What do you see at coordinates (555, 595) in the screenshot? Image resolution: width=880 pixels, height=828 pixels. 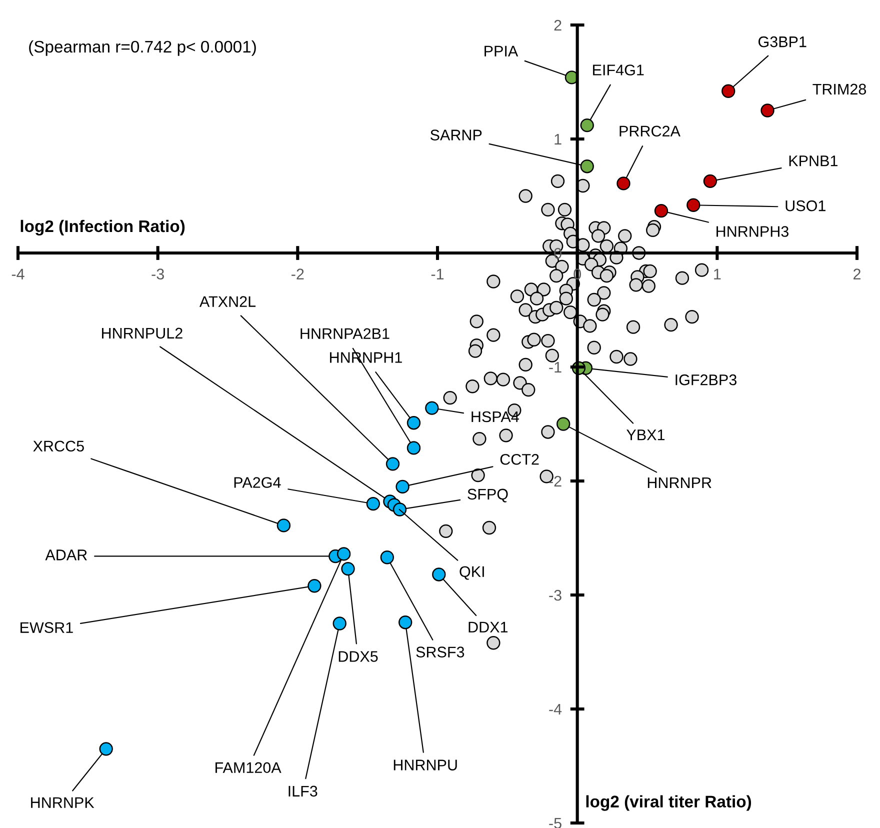 I see `y-tick-label: -3` at bounding box center [555, 595].